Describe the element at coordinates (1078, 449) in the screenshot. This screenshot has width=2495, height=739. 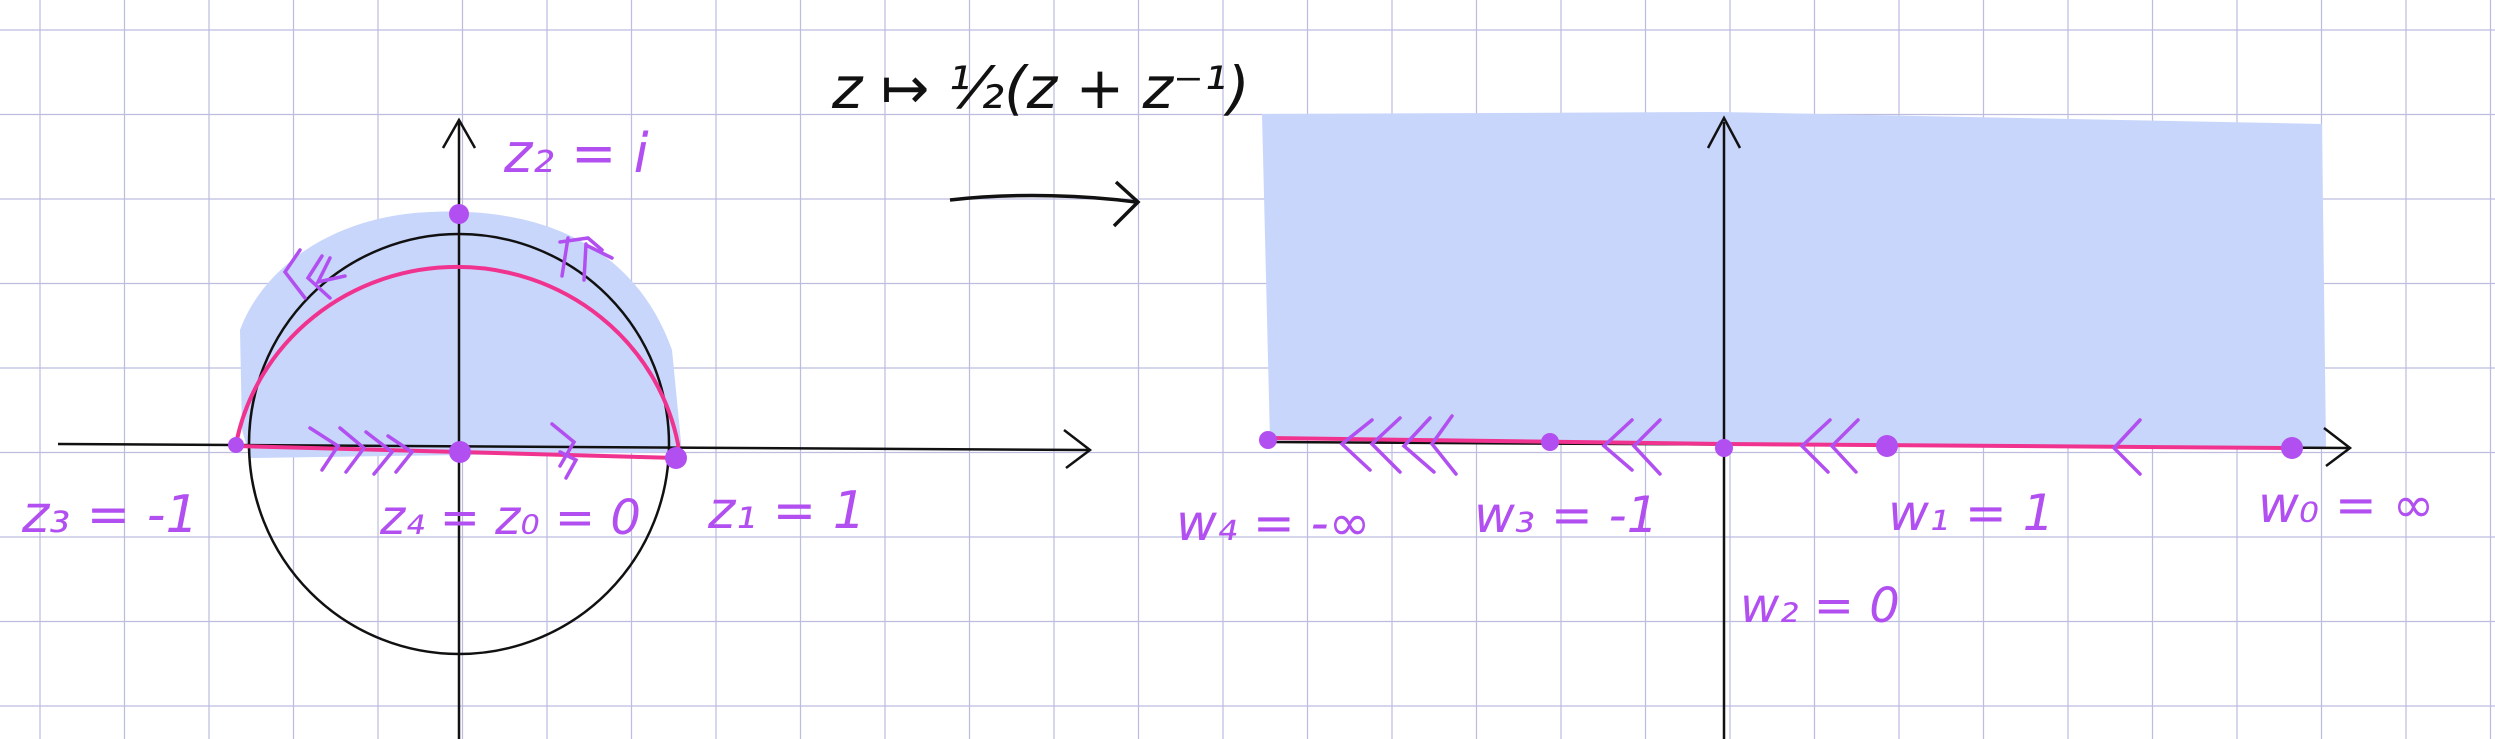
I see `left-x-axis-arrowhead` at that location.